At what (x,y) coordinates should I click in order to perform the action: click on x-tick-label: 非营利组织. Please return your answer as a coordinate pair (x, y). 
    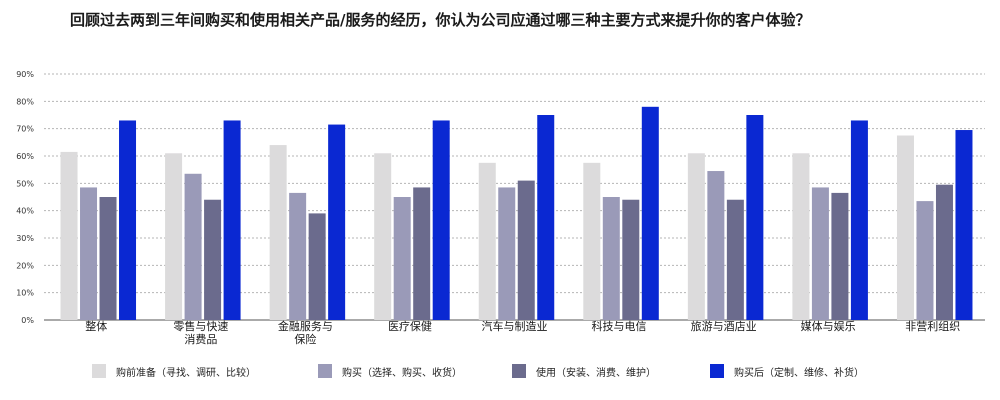
    Looking at the image, I should click on (932, 326).